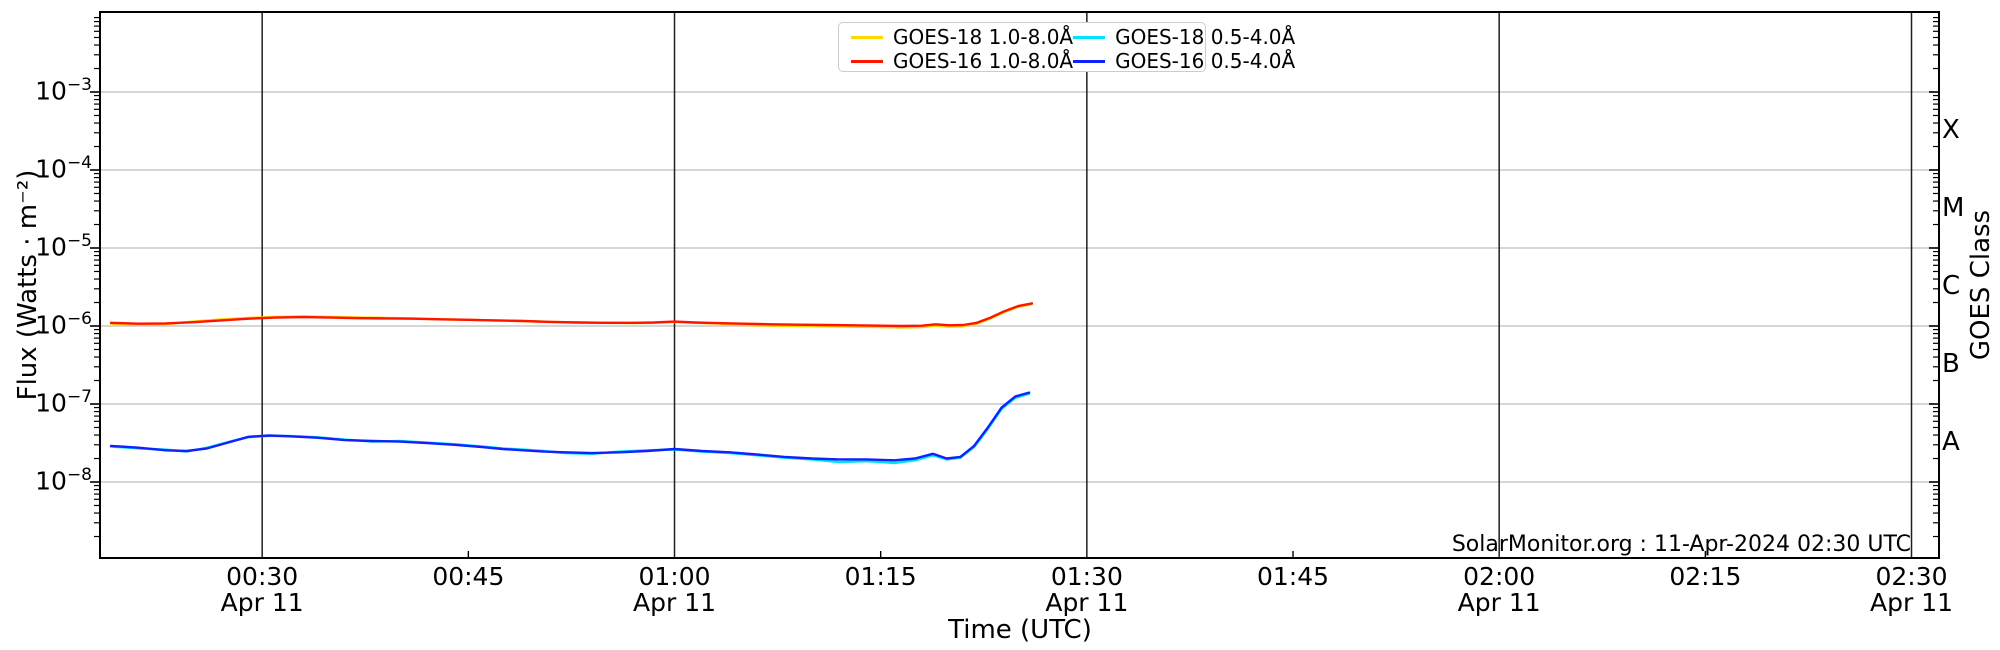  I want to click on x-major-tick-label: 01:00 Apr 11, so click(675, 589).